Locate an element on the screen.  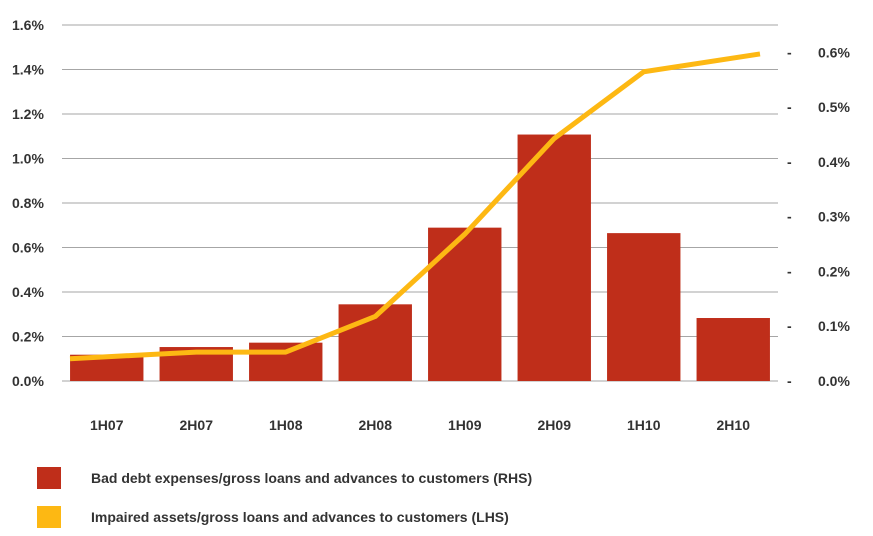
legend-swatch-bad-debt is located at coordinates (49, 478).